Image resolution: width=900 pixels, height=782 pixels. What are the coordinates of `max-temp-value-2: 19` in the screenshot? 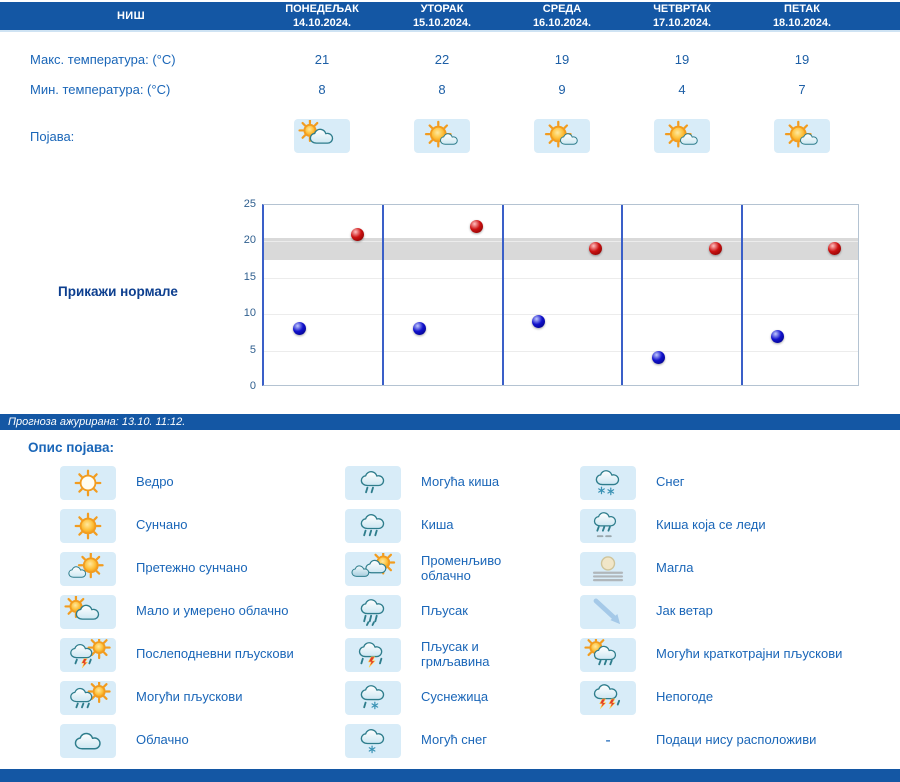 It's located at (562, 59).